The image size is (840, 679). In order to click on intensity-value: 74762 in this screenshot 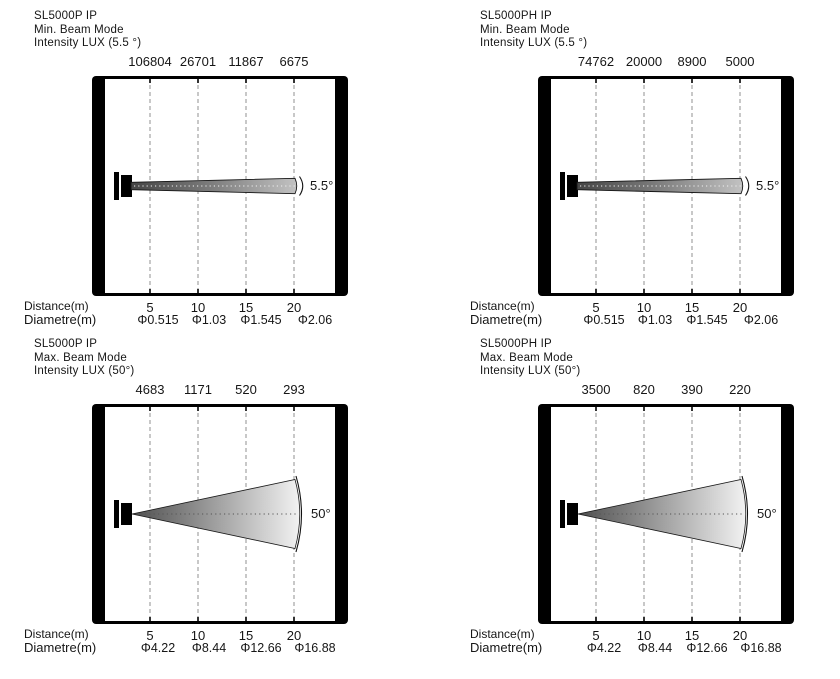, I will do `click(596, 61)`.